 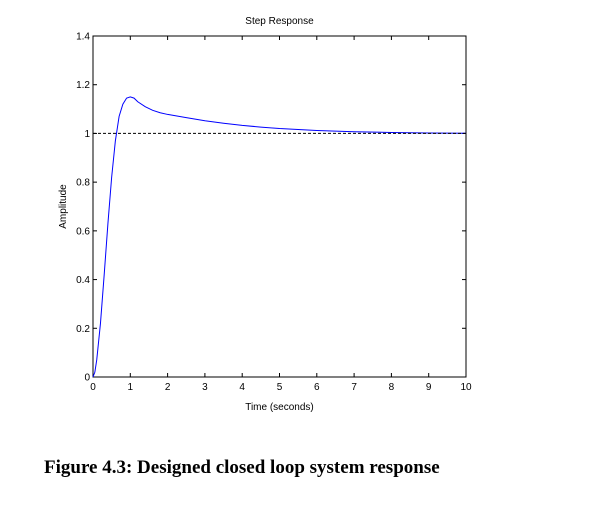 I want to click on x-axis-label: Time (seconds), so click(x=279, y=407).